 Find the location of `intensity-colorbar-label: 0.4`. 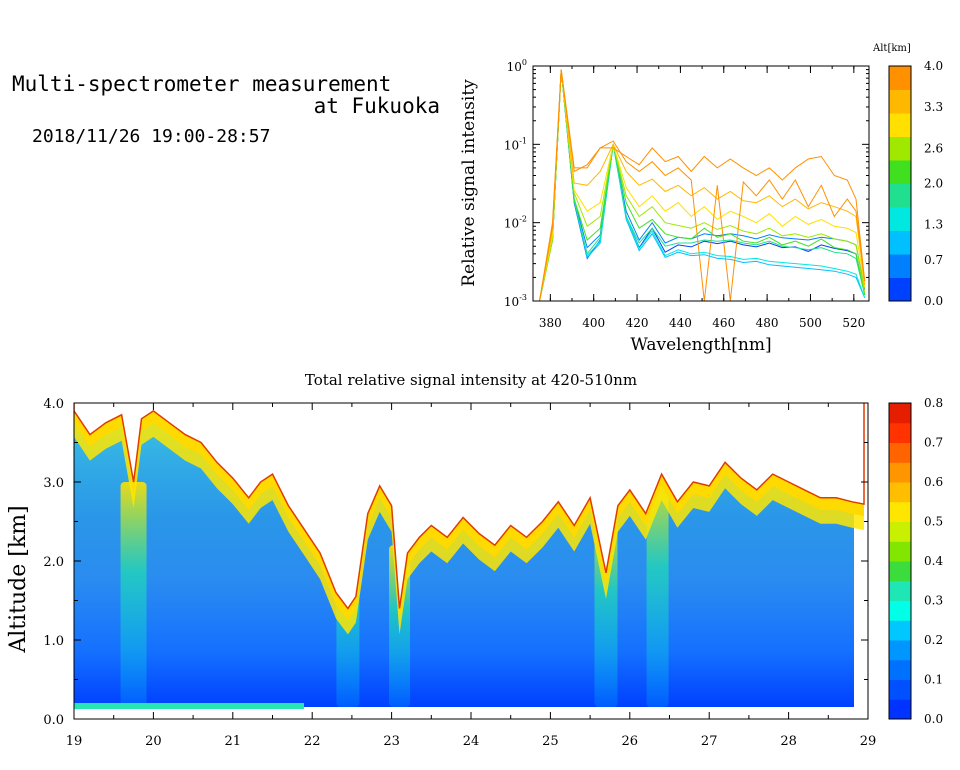

intensity-colorbar-label: 0.4 is located at coordinates (933, 561).